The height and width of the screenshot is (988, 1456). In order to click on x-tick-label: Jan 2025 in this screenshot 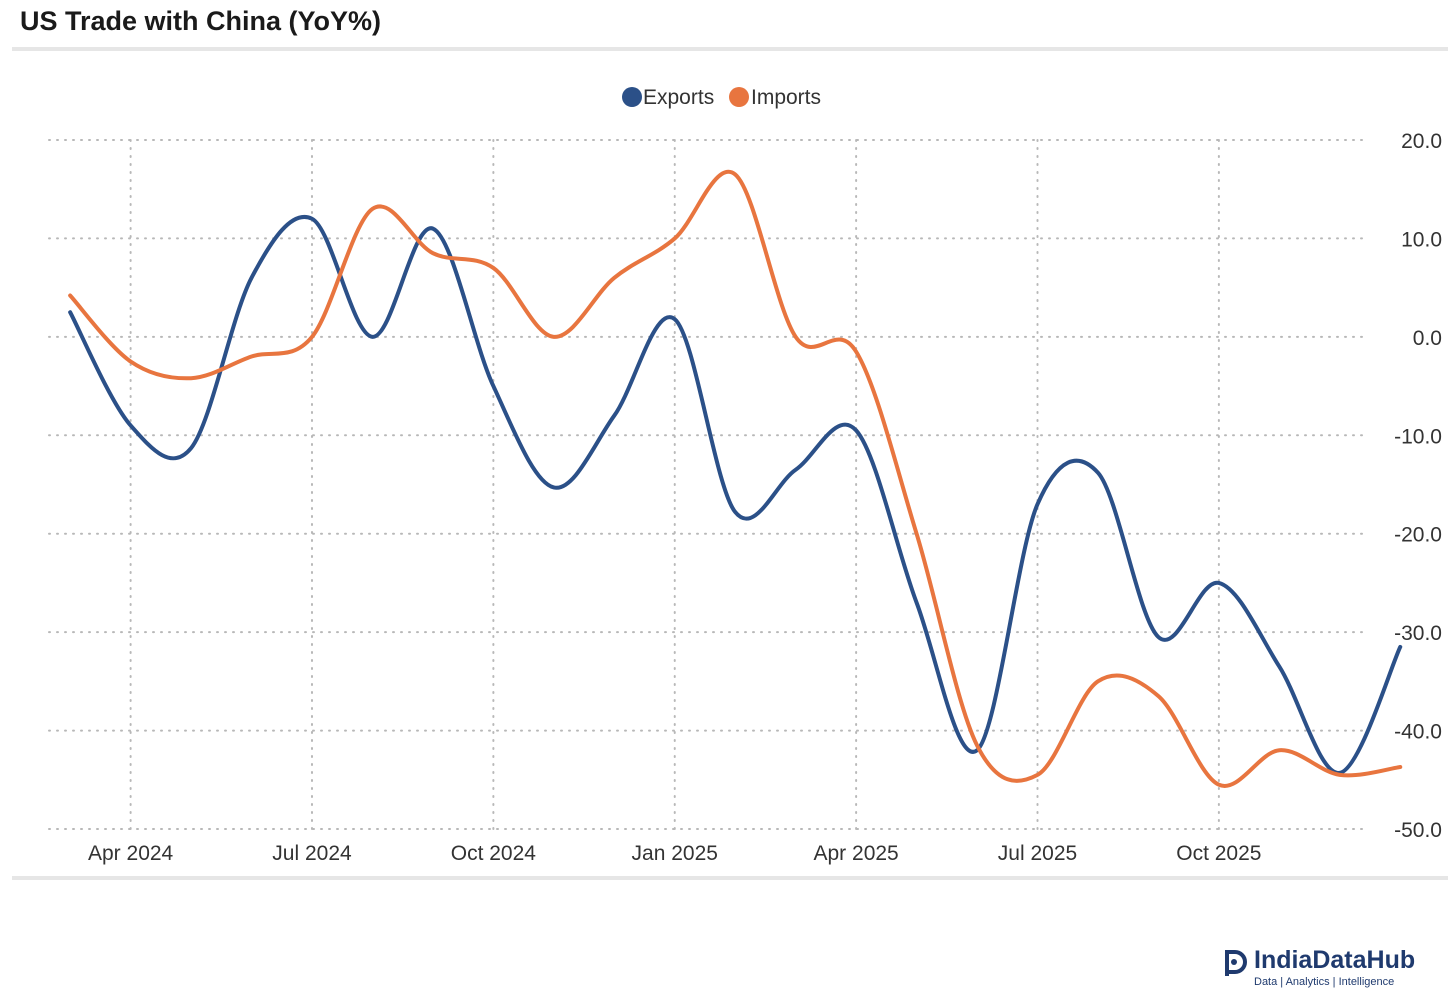, I will do `click(675, 853)`.